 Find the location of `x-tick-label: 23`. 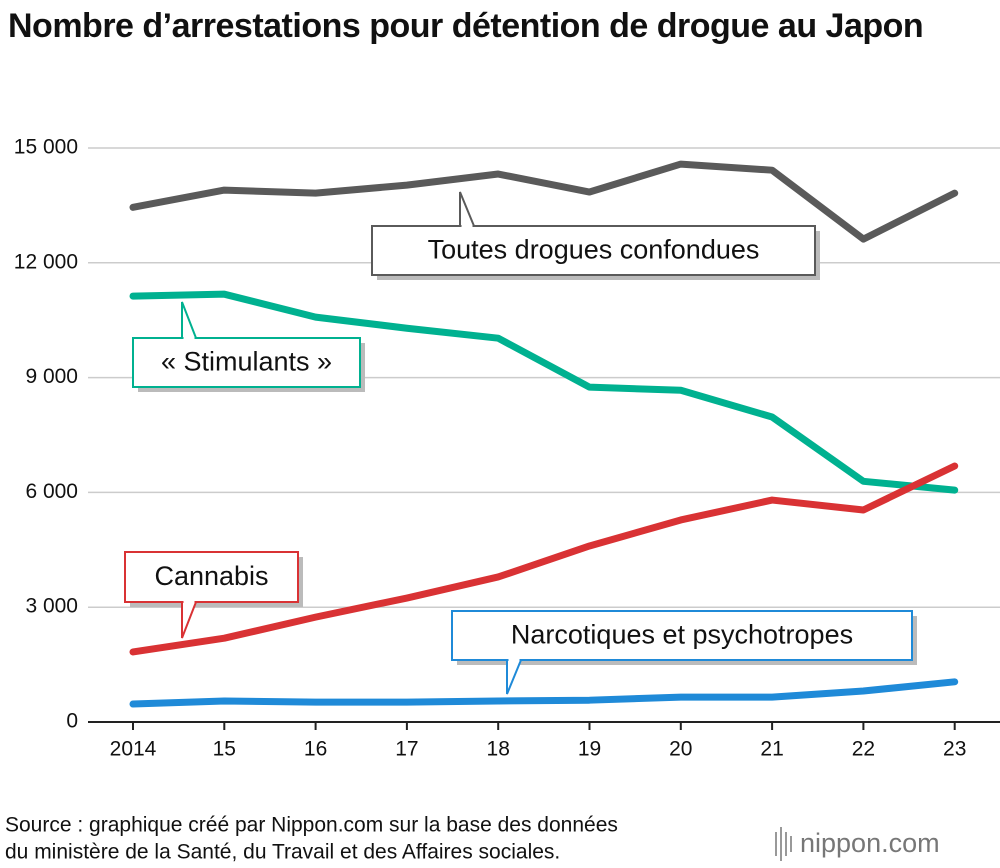

x-tick-label: 23 is located at coordinates (954, 749).